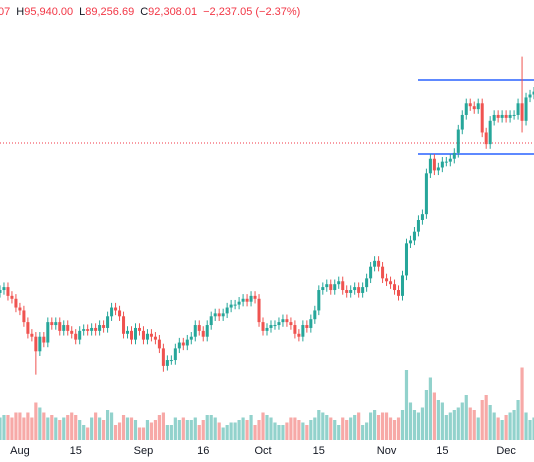  I want to click on header-value: 07, so click(5, 12).